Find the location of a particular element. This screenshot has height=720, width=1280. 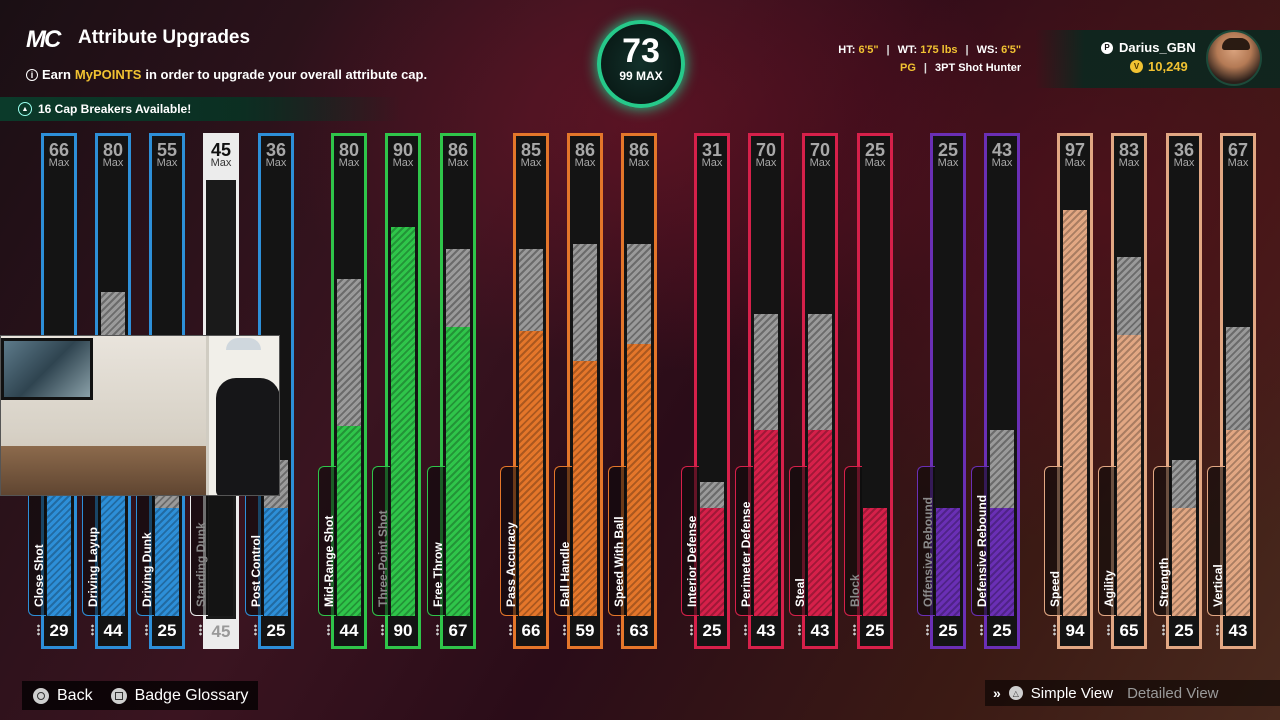

attribute-bar: 97 Max 94 Speed is located at coordinates (1068, 391).